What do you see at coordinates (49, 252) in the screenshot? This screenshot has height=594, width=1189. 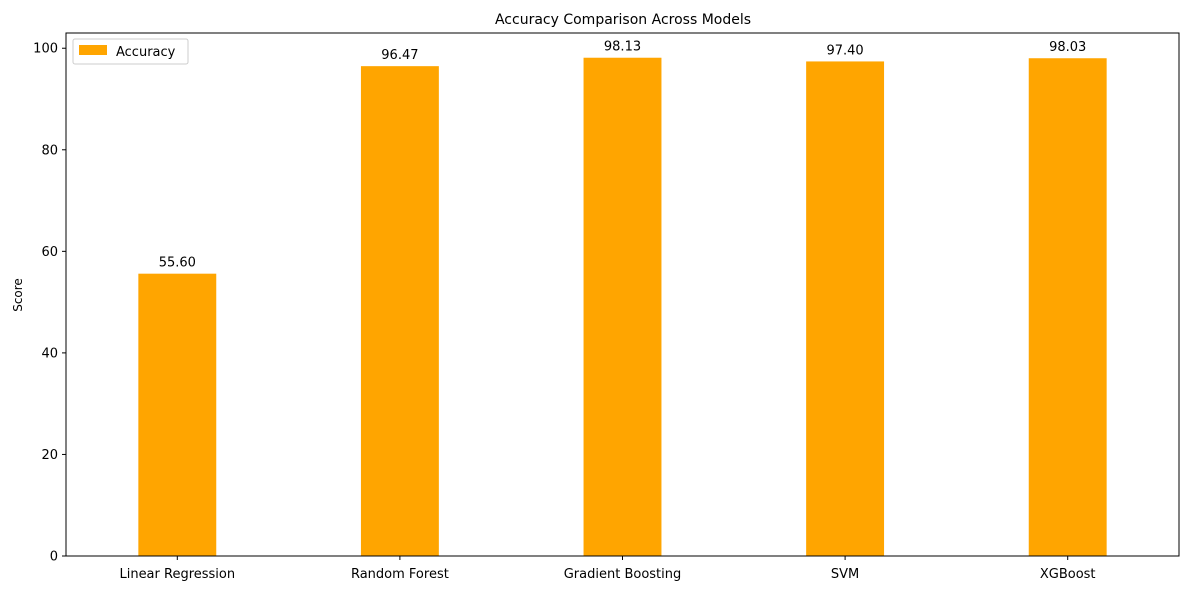 I see `y-tick-label: 60` at bounding box center [49, 252].